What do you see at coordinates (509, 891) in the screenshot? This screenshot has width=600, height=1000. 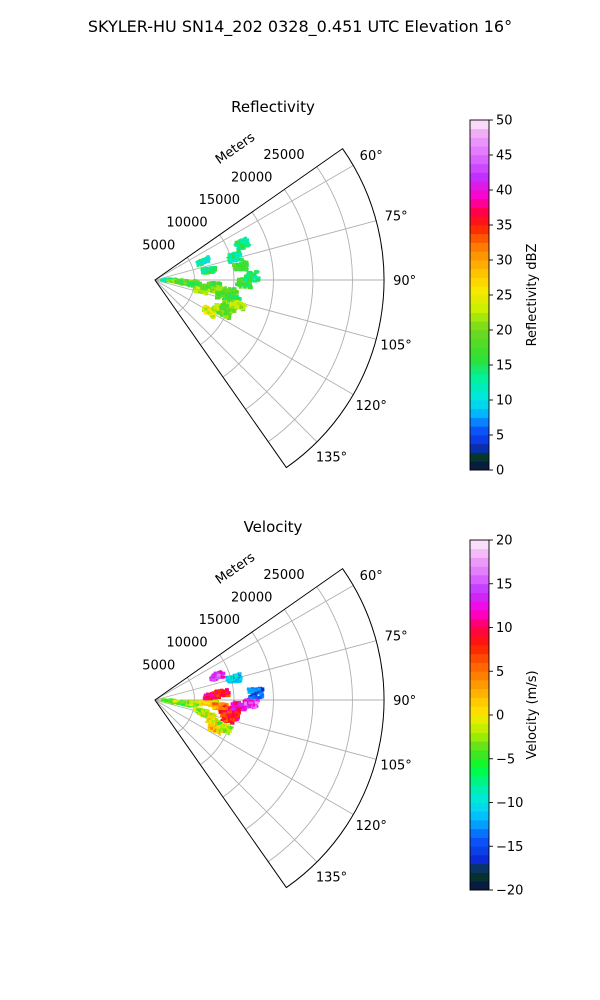 I see `velocity-colorbar-tick-label: −20` at bounding box center [509, 891].